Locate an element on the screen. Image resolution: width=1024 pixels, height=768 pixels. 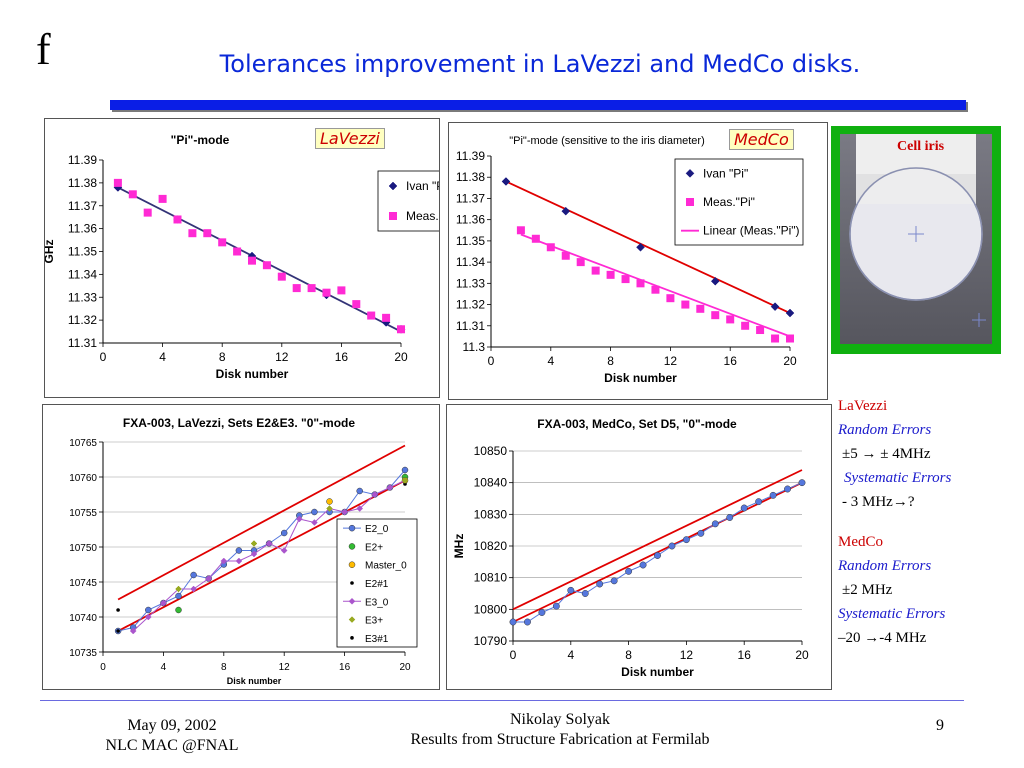
y-tick-label: 10745 is located at coordinates (83, 583).